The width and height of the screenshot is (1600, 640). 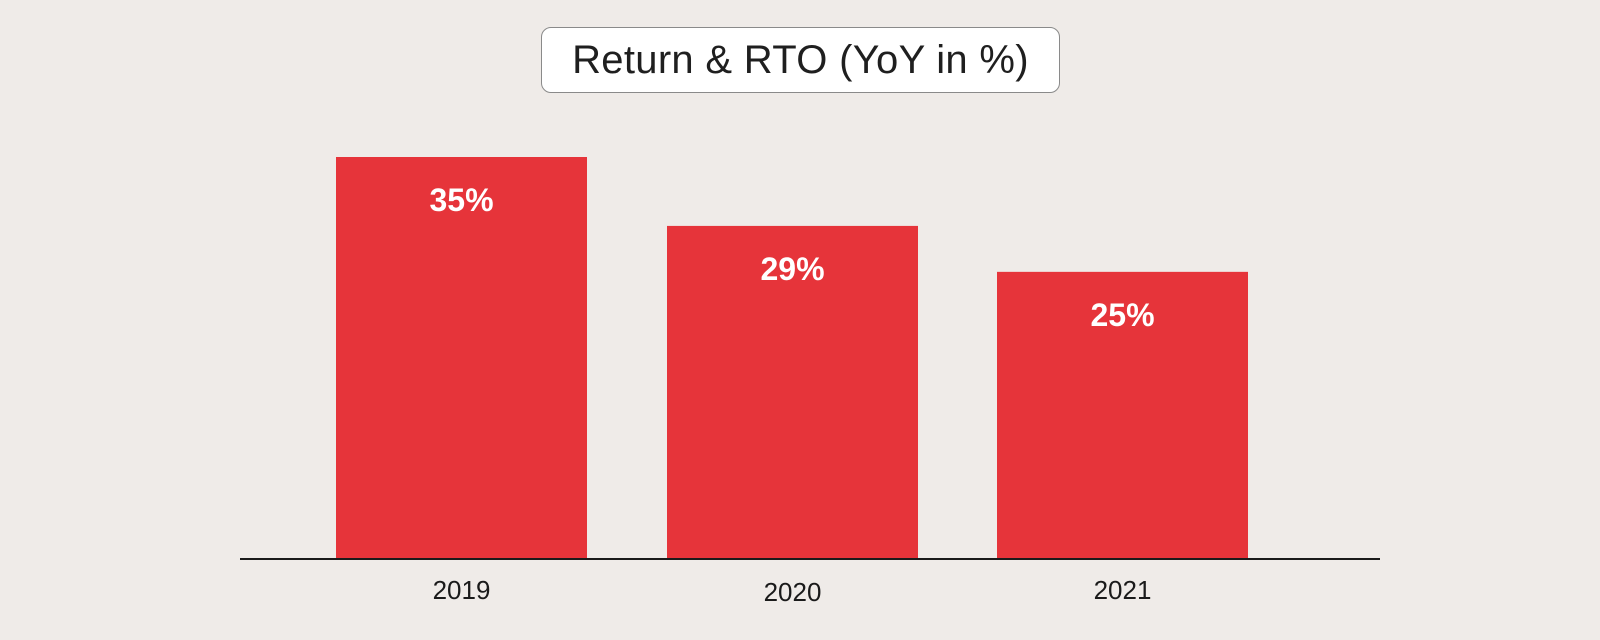 What do you see at coordinates (461, 200) in the screenshot?
I see `bar-value-label: 35%` at bounding box center [461, 200].